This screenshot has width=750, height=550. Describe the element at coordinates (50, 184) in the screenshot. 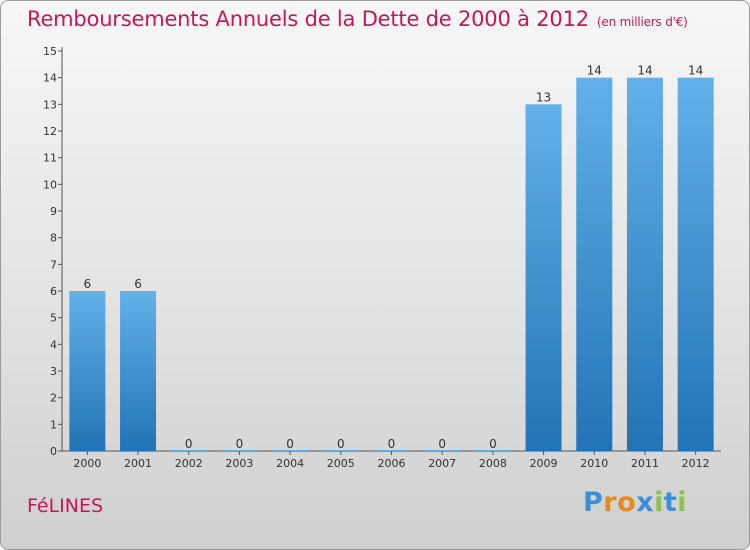

I see `y-tick-label: 10` at that location.